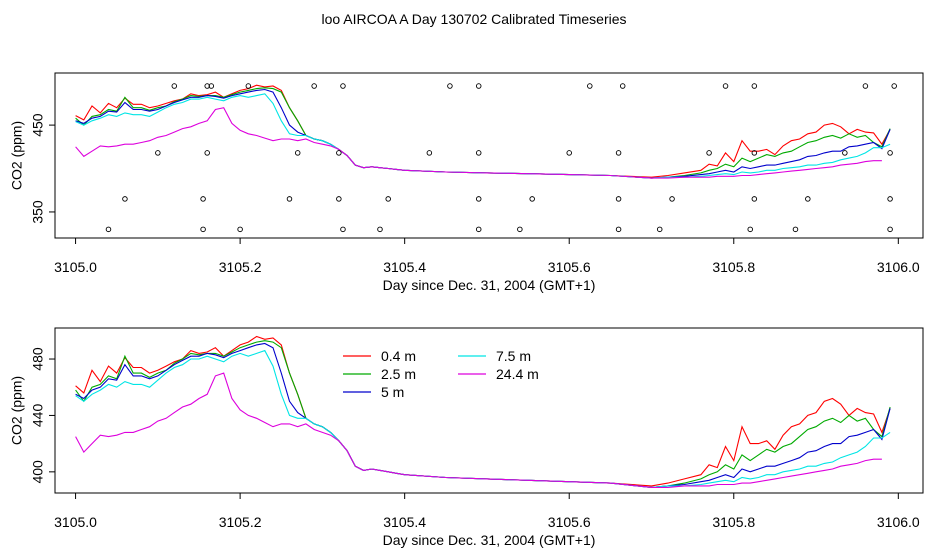  Describe the element at coordinates (513, 356) in the screenshot. I see `legend-label: 7.5 m` at that location.